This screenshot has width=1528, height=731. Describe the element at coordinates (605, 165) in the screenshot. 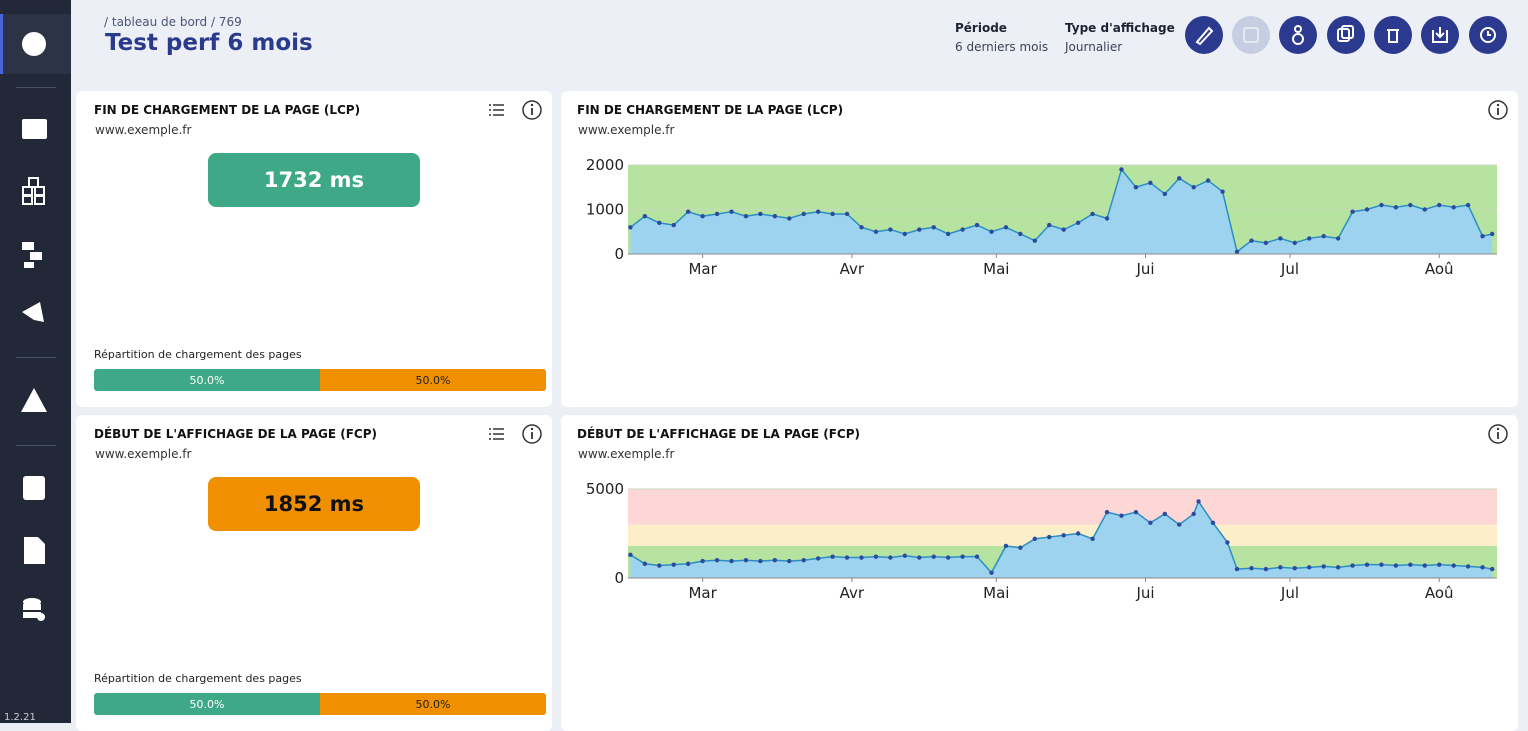

I see `y-tick-label: 2000` at that location.